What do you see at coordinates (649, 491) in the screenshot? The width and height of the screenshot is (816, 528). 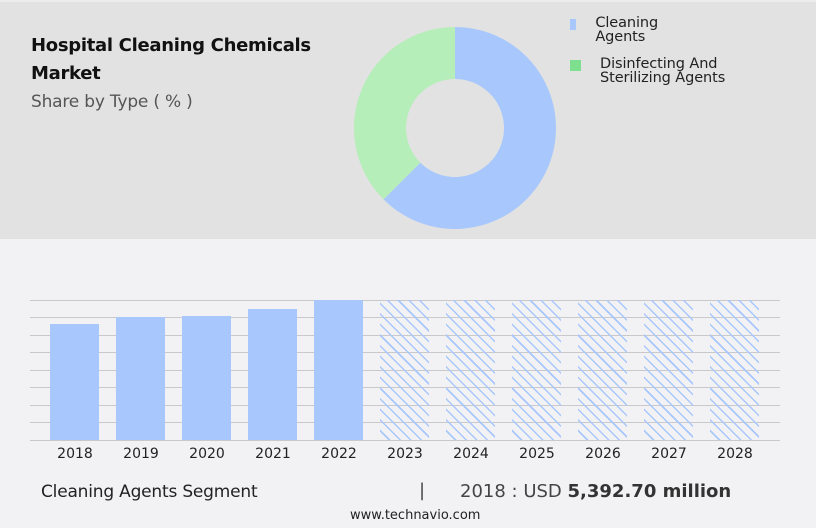 I see `segment-value-amount: 5,392.70 million` at bounding box center [649, 491].